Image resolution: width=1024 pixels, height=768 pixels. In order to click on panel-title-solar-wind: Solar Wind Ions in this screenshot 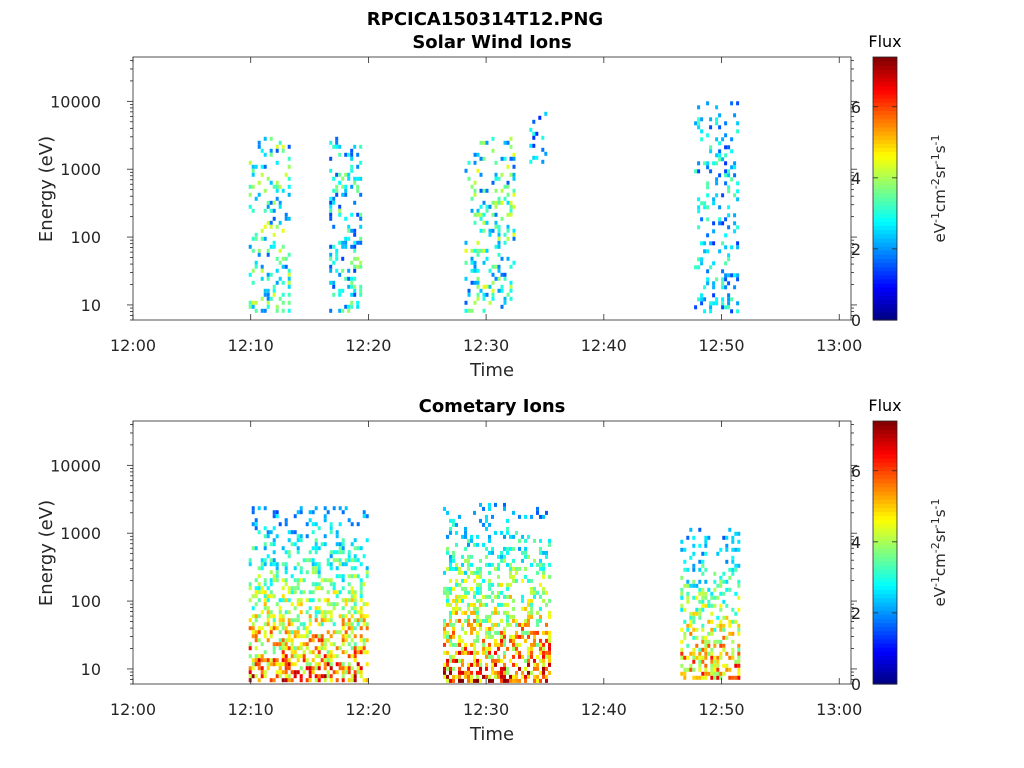, I will do `click(491, 42)`.